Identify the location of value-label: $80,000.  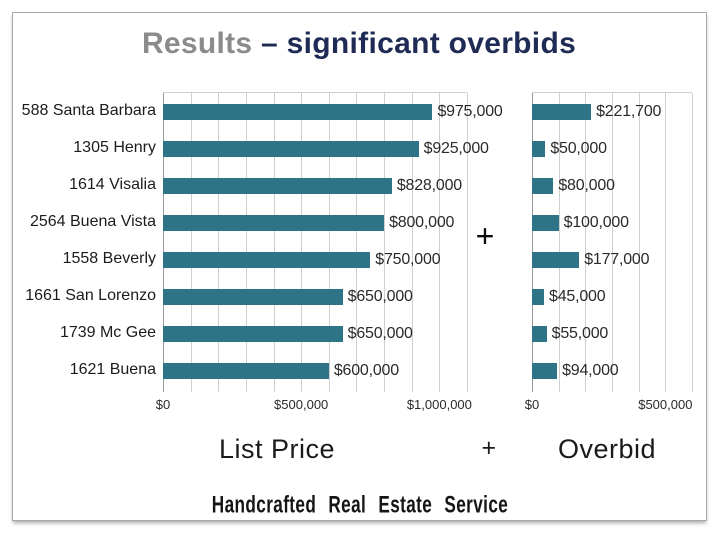
(586, 185).